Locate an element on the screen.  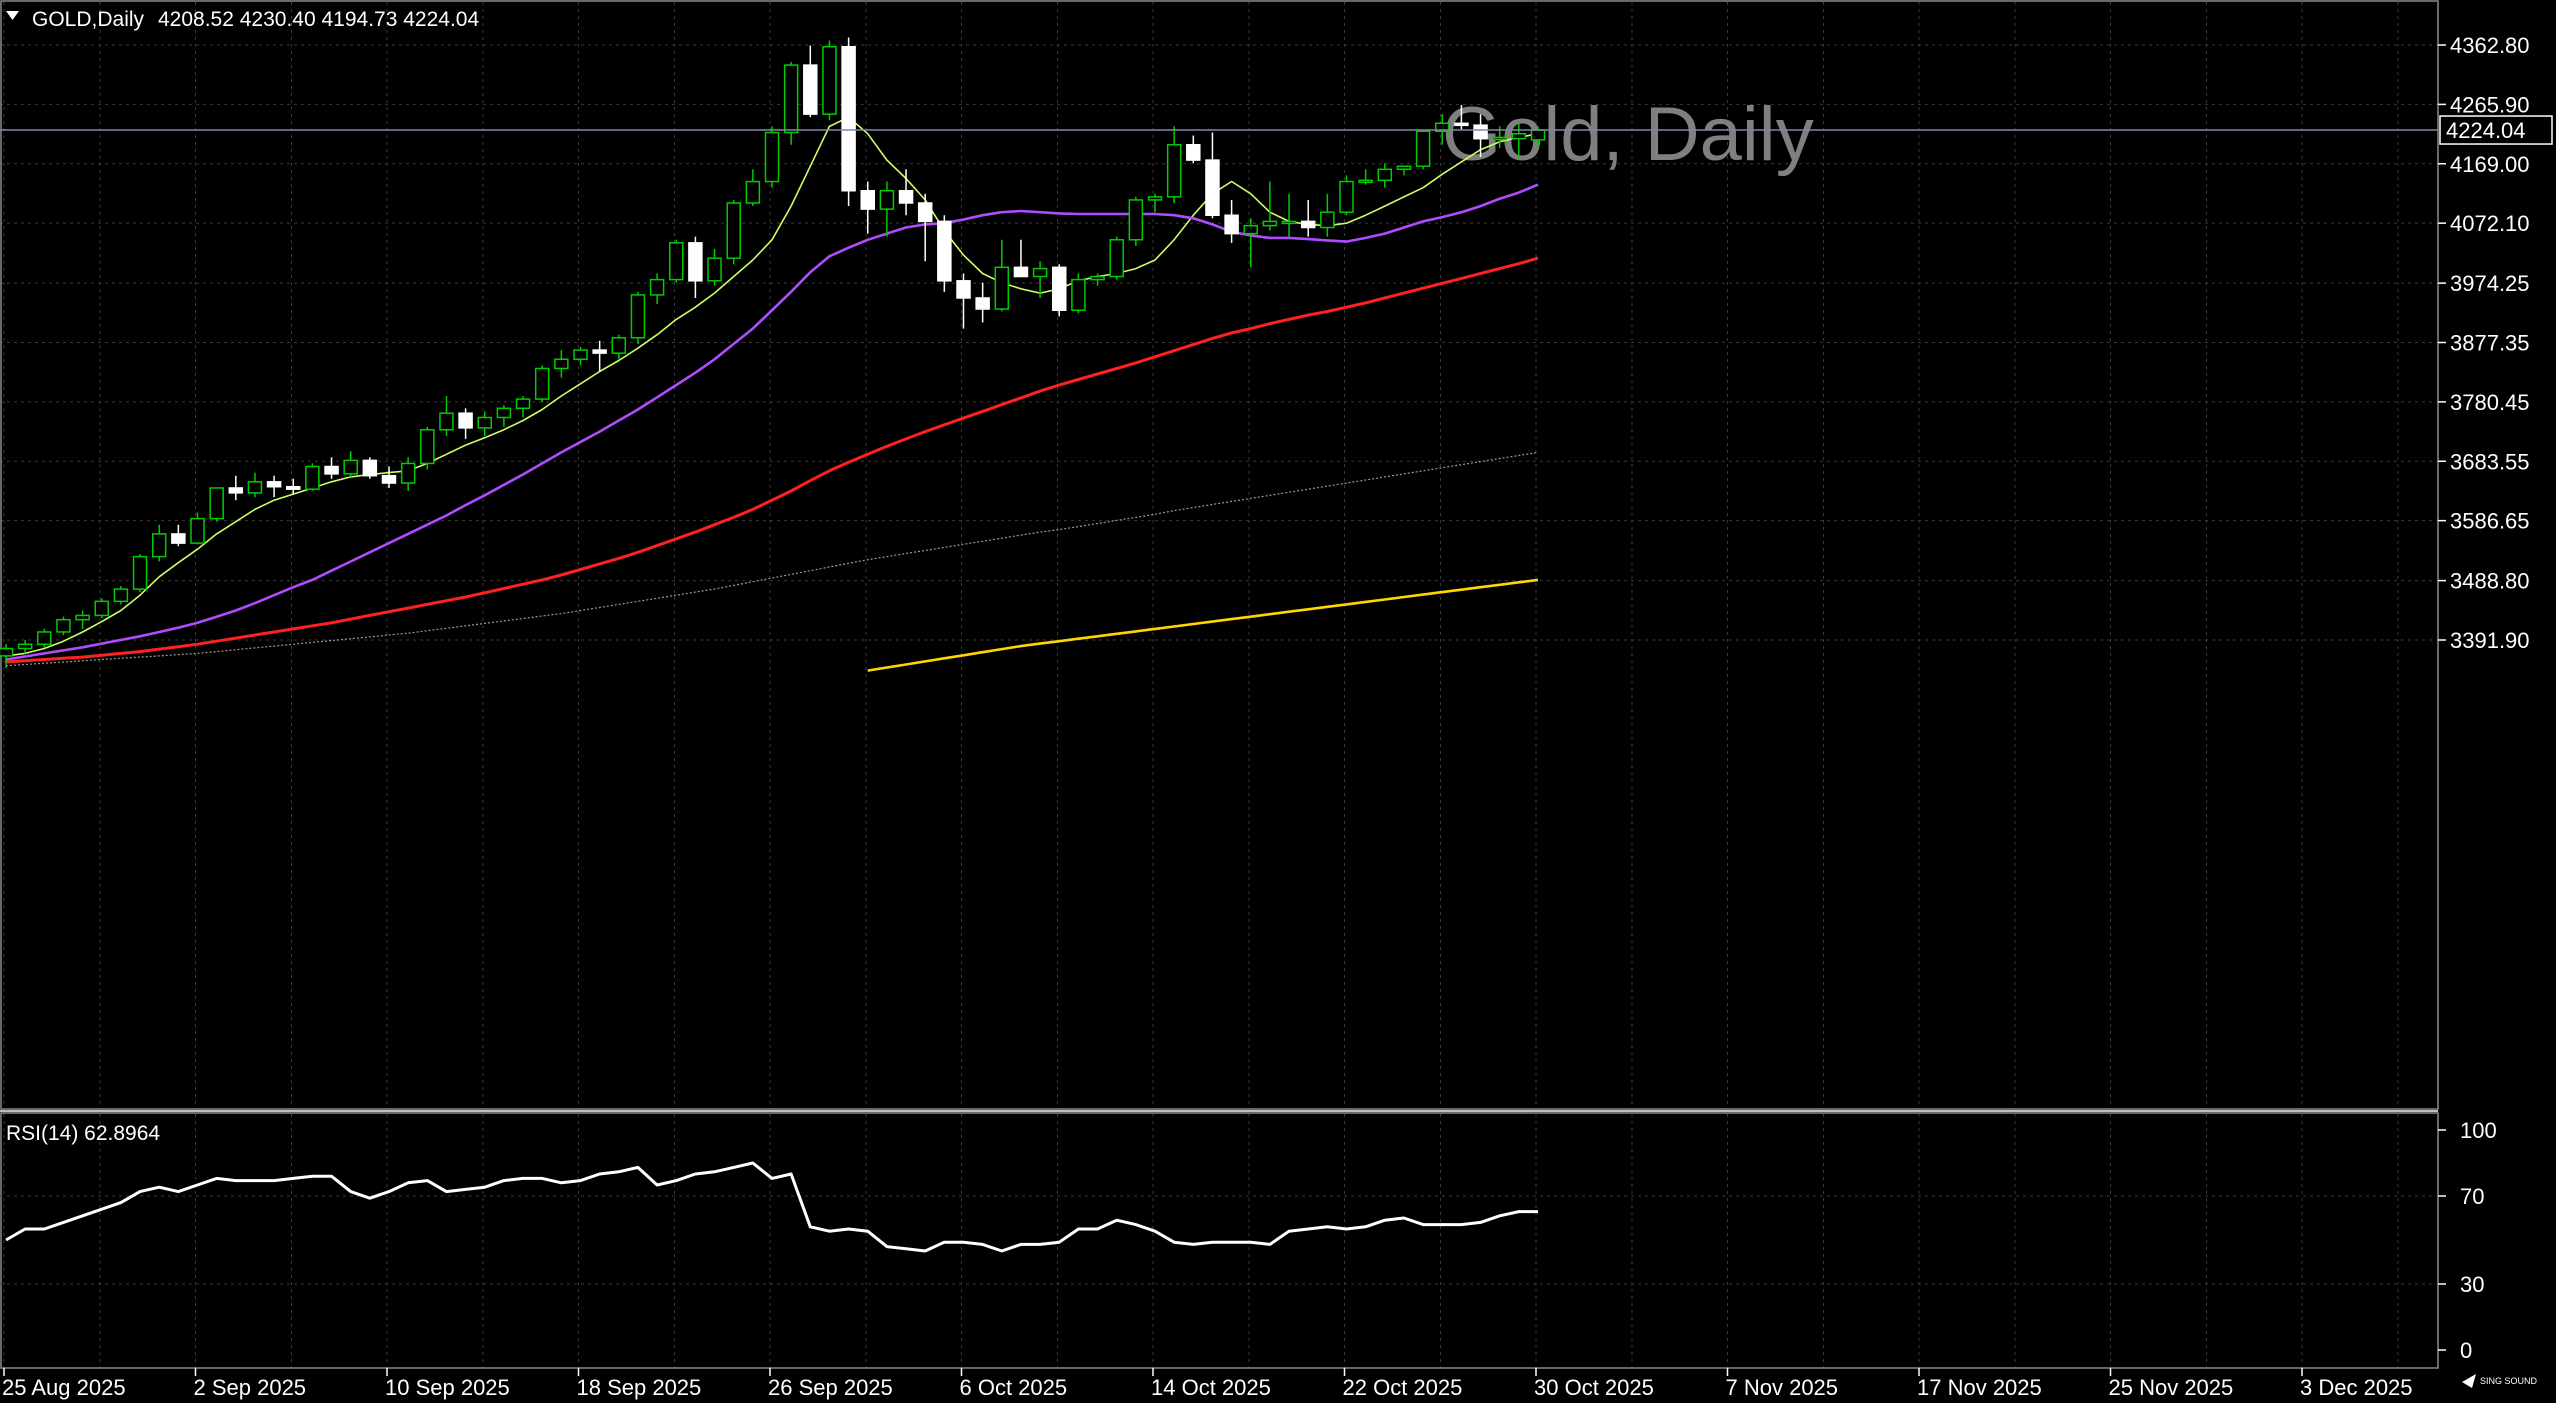
rsi-tick-label: 30 is located at coordinates (2472, 1284).